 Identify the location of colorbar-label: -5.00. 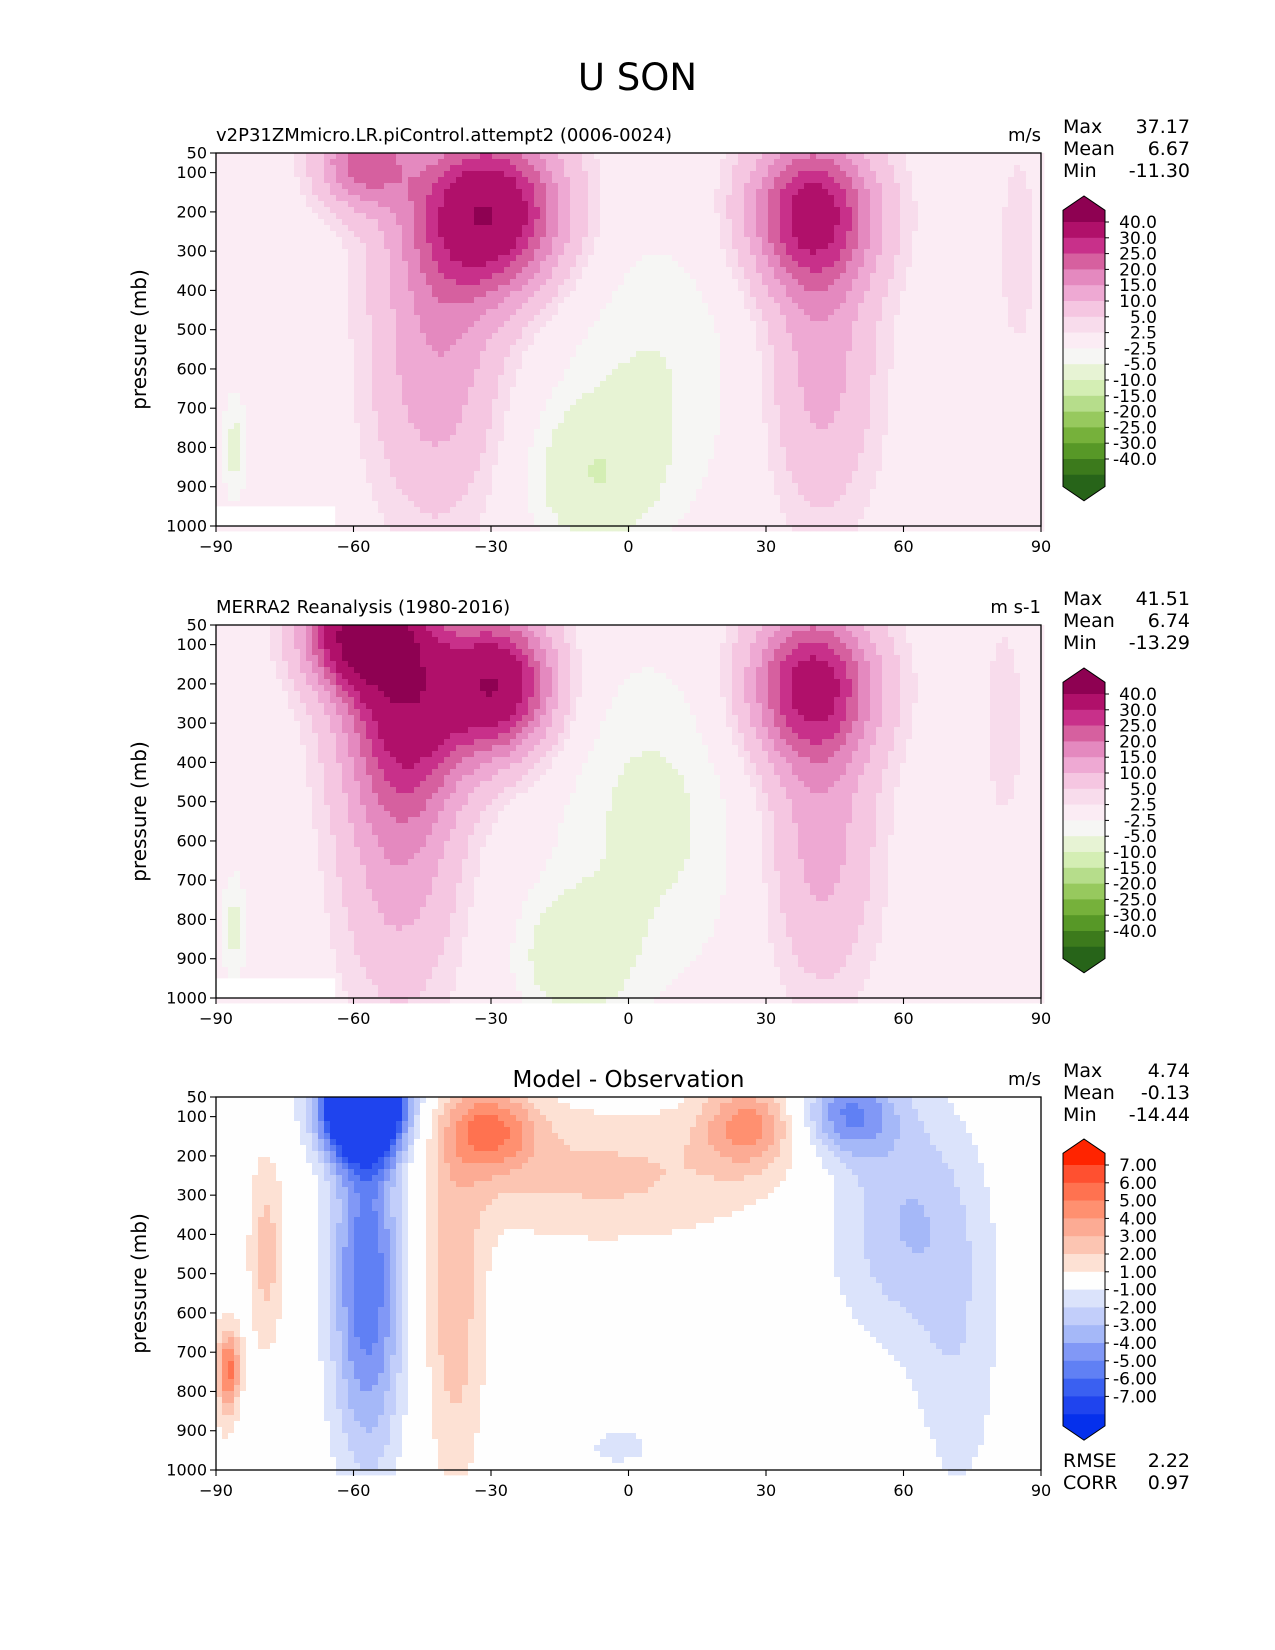
(1135, 1362).